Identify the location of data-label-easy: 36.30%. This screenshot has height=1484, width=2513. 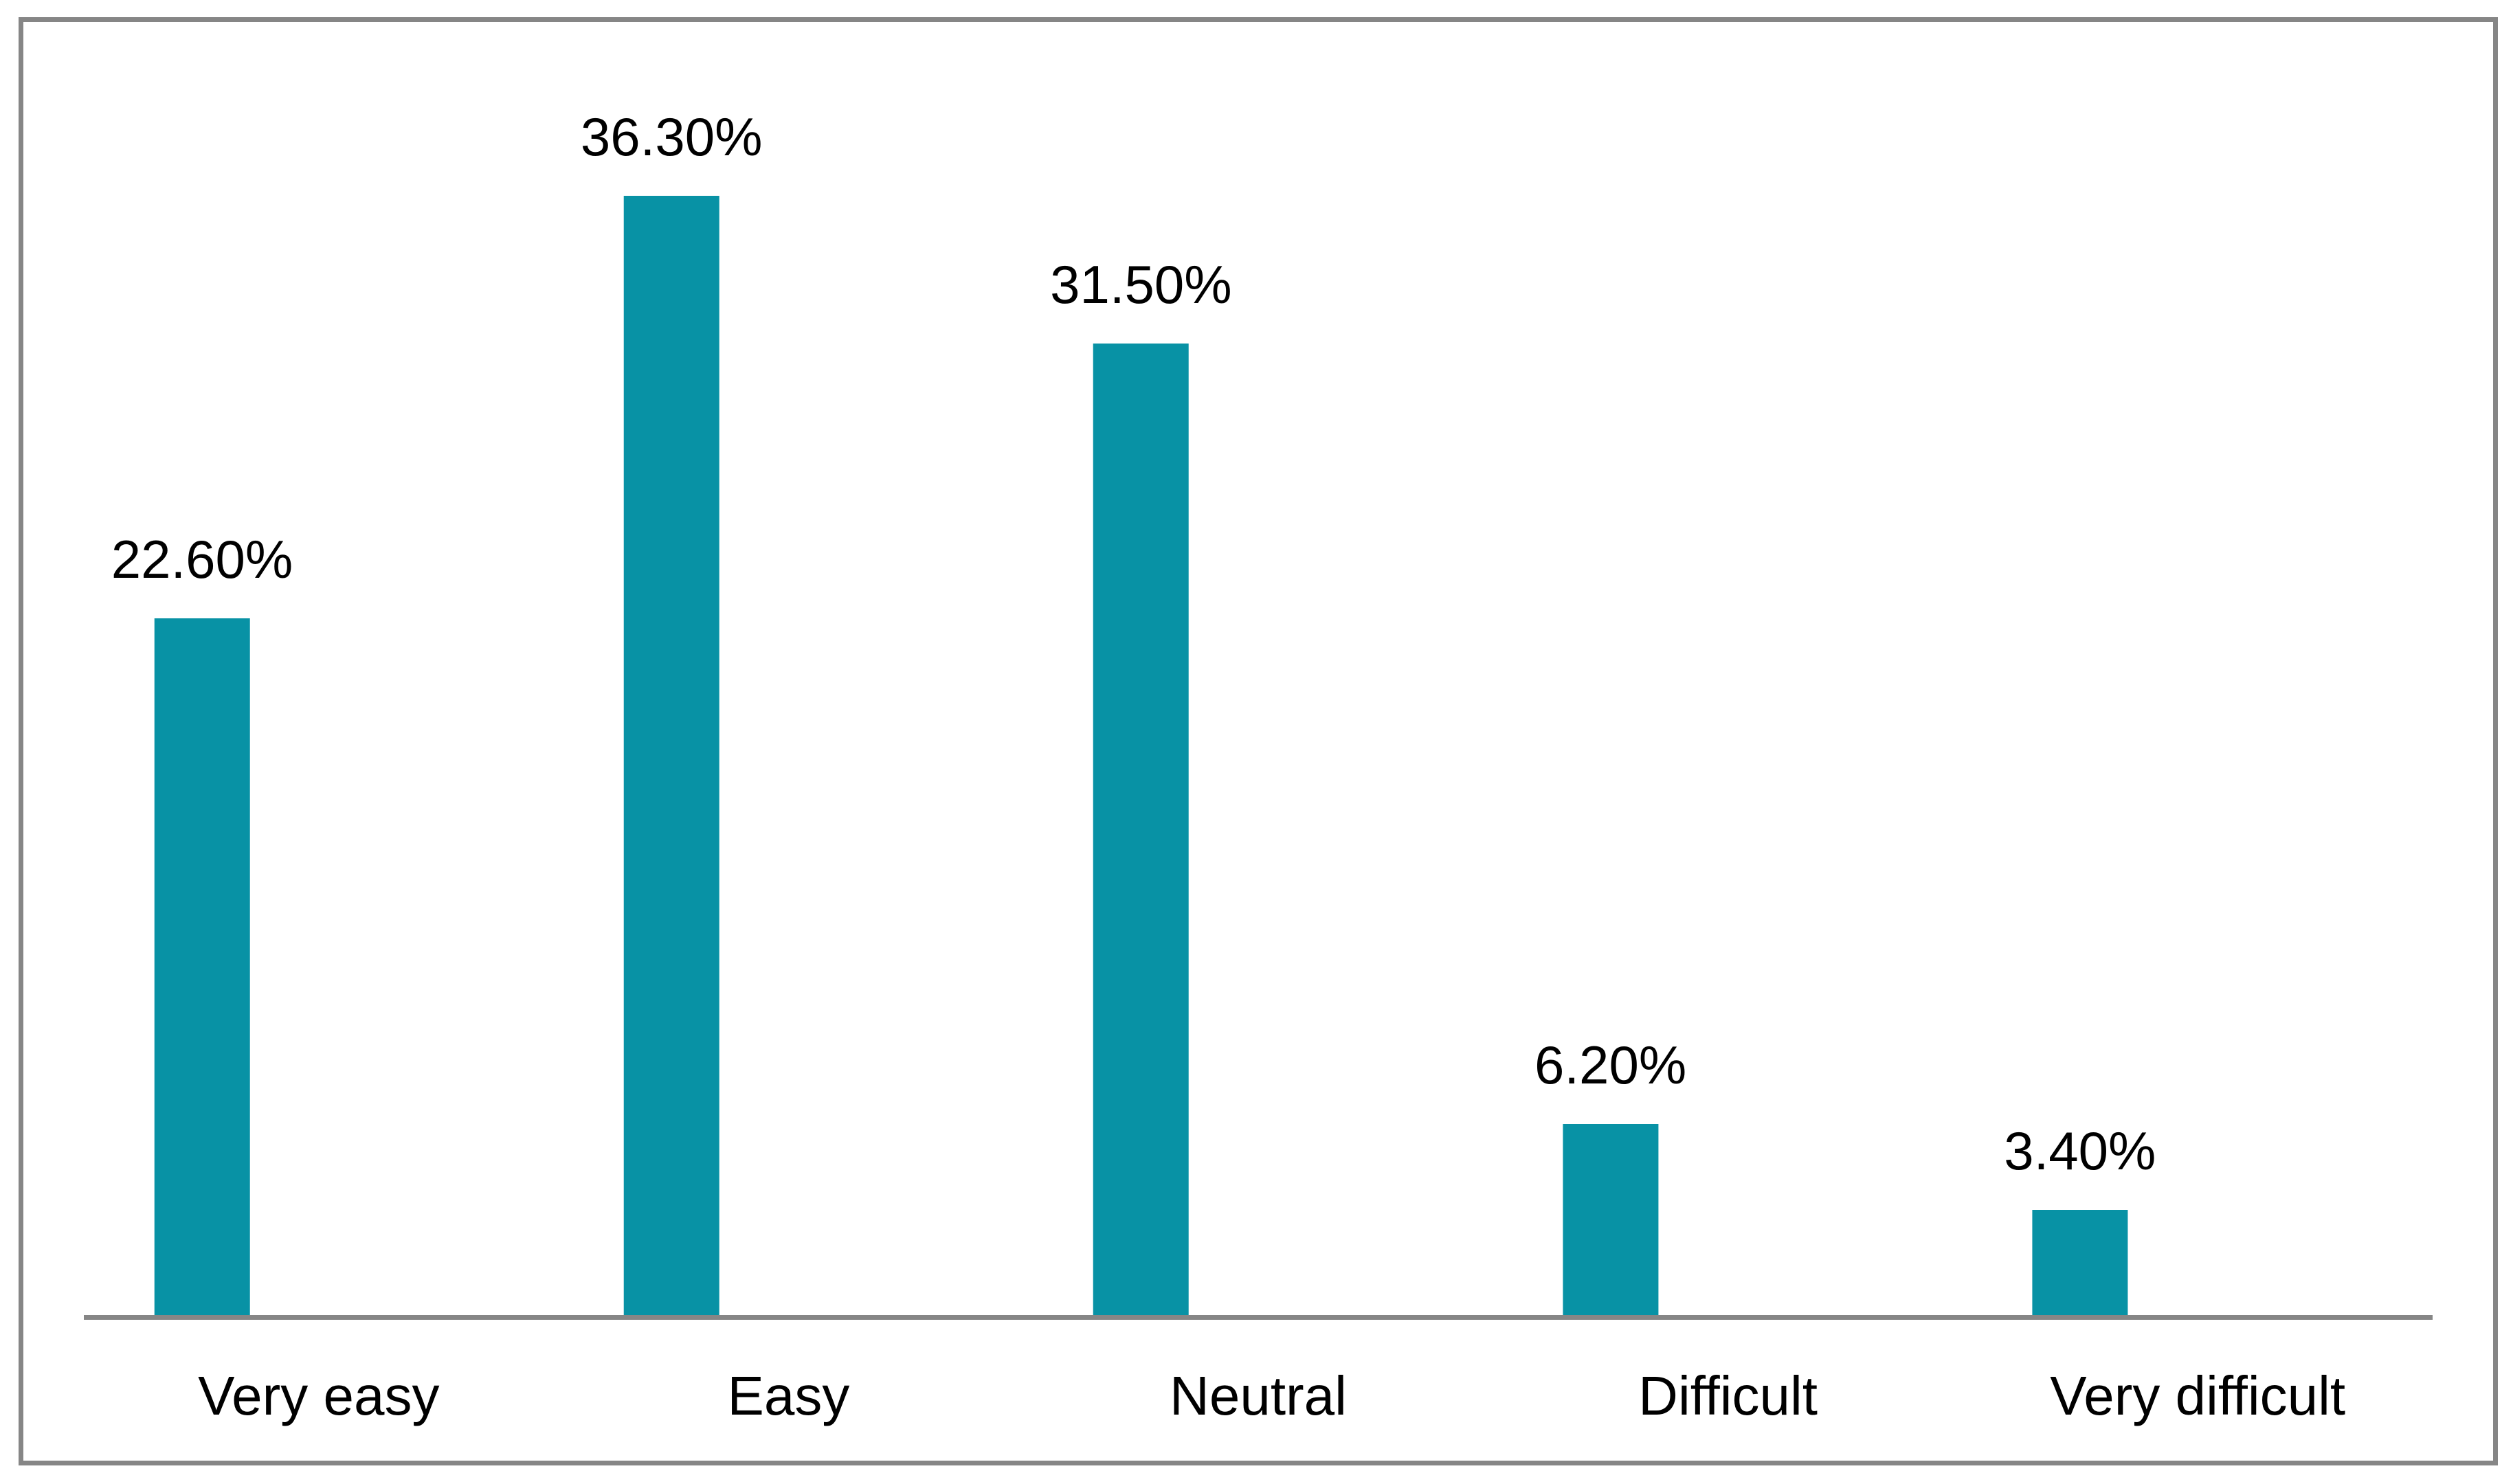
(671, 137).